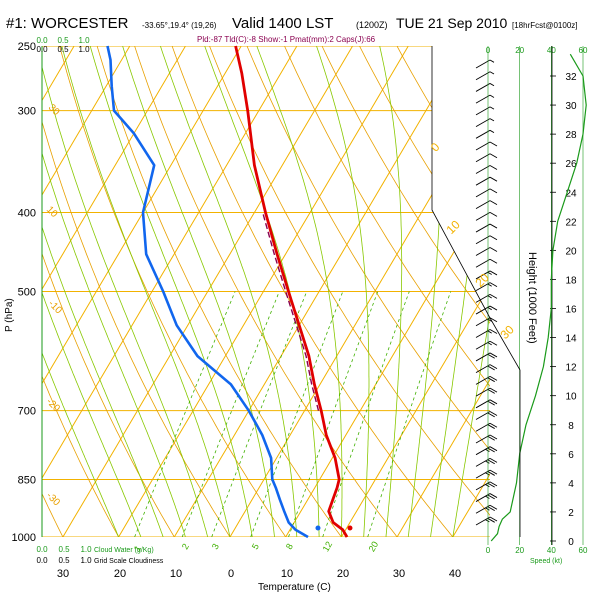  Describe the element at coordinates (27, 293) in the screenshot. I see `pressure-tick-label: 500` at that location.